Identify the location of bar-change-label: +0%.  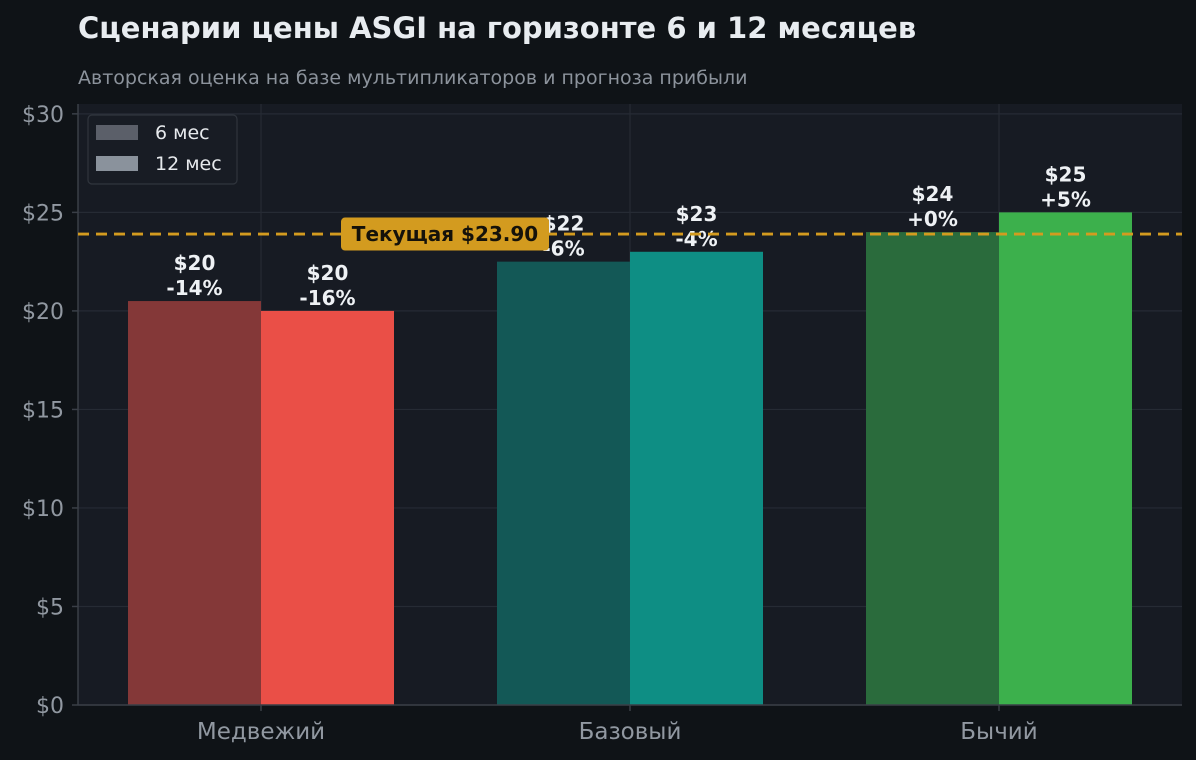
(932, 219).